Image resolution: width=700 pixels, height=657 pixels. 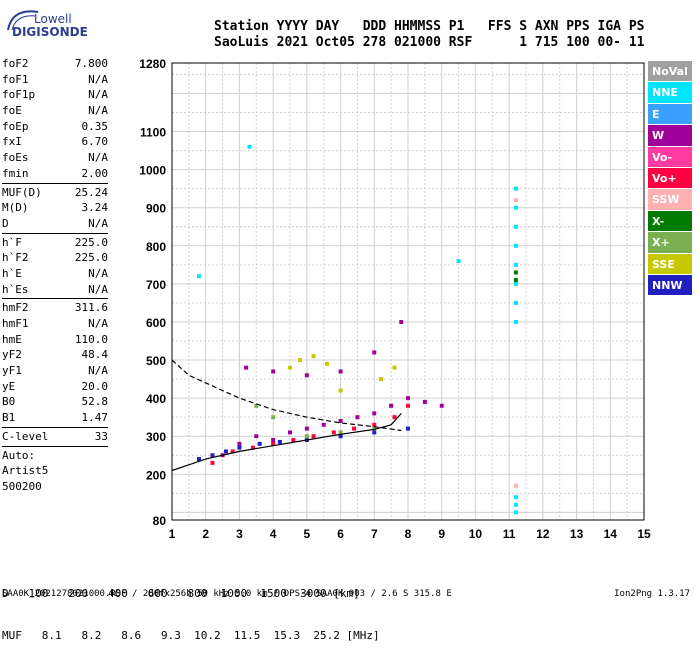 I want to click on muf-unit: [MHz], so click(x=363, y=635).